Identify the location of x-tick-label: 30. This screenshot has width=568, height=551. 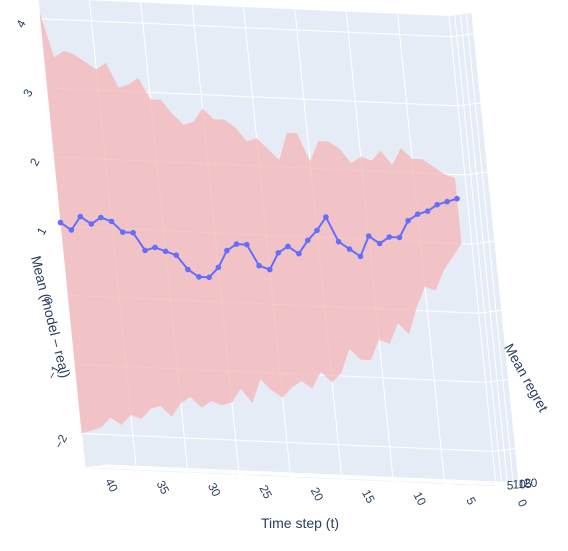
(214, 489).